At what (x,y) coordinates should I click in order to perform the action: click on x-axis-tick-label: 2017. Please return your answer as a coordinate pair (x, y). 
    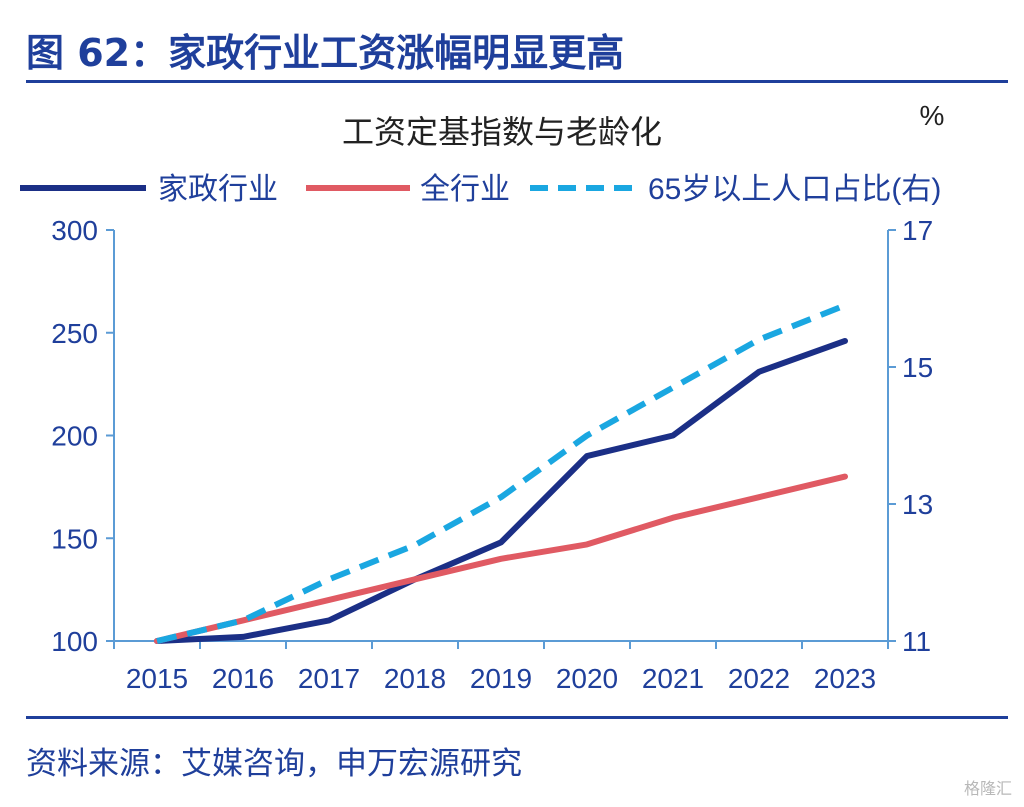
    Looking at the image, I should click on (329, 678).